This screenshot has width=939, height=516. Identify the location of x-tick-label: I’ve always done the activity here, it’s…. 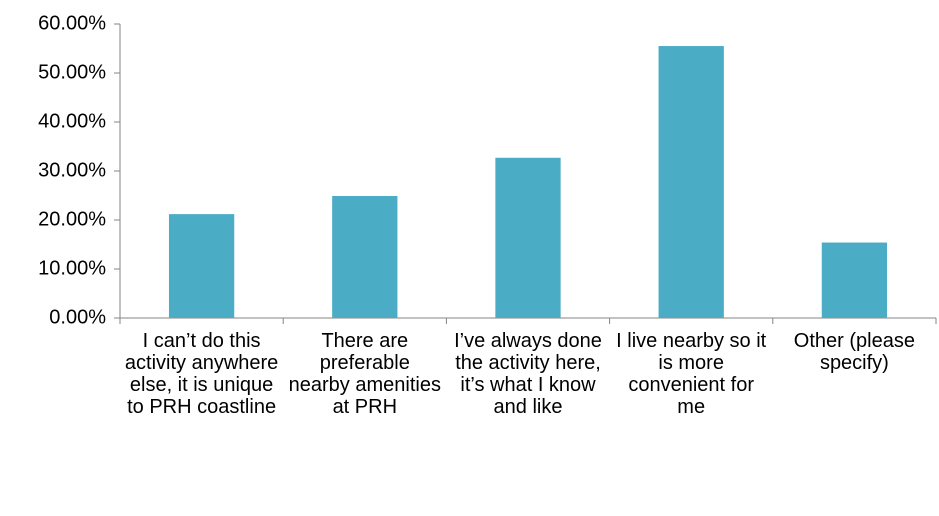
(528, 374).